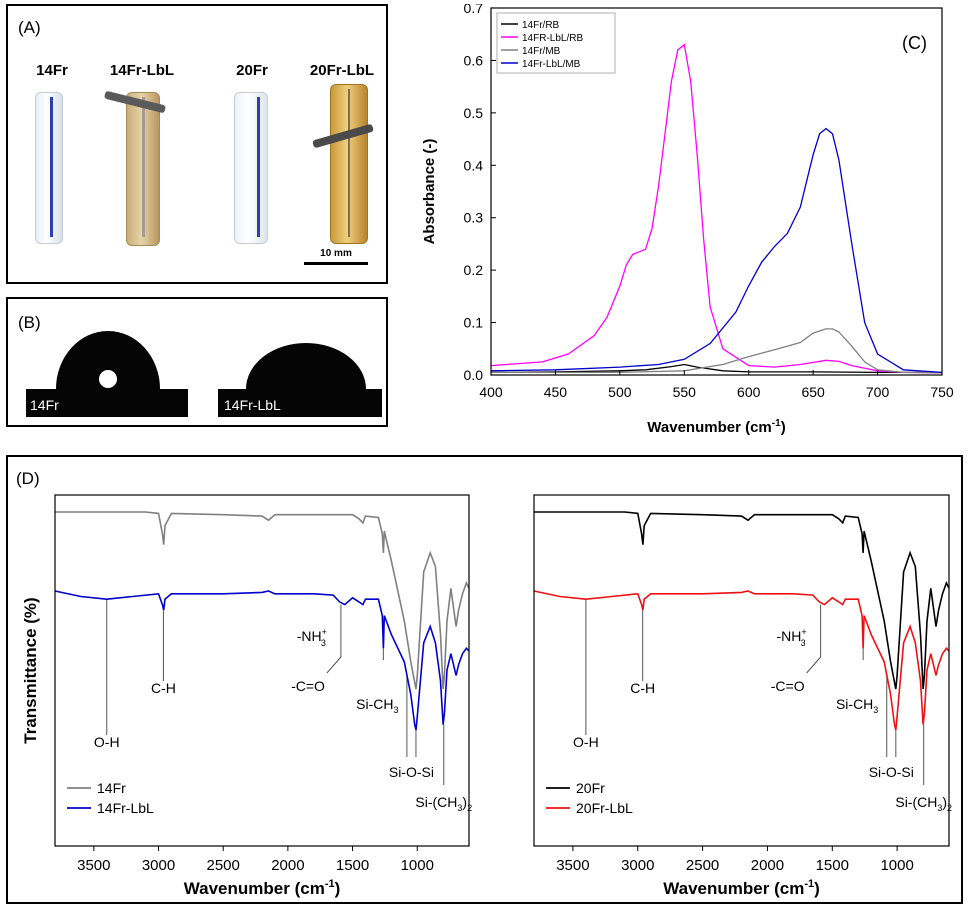  I want to click on panel-a: (A) 14Fr 14Fr-LbL 20Fr 20Fr-LbL 10 mm, so click(197, 144).